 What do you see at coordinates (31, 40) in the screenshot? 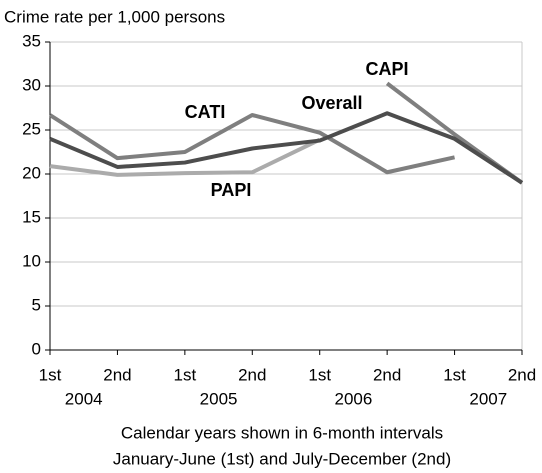
I see `y-tick-label: 35` at bounding box center [31, 40].